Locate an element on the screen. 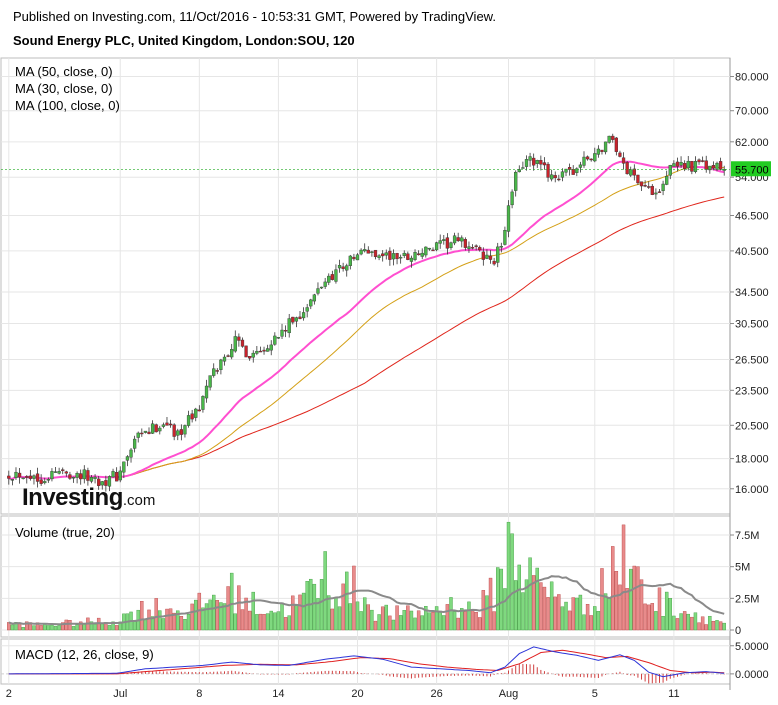 The image size is (778, 705). price-tick-label: 62.000 is located at coordinates (752, 143).